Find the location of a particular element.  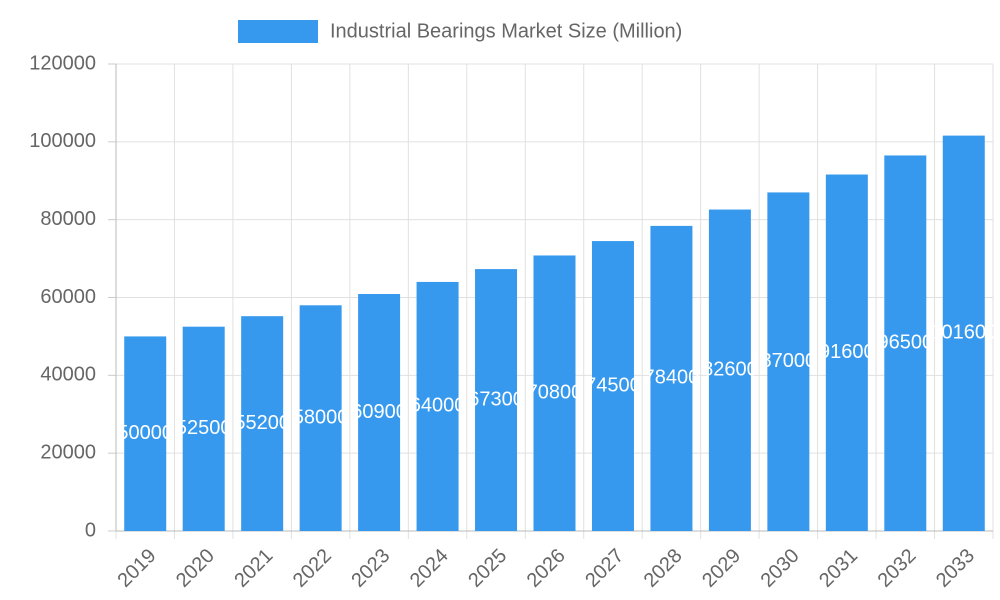

y-tick-label: 40000 is located at coordinates (68, 375).